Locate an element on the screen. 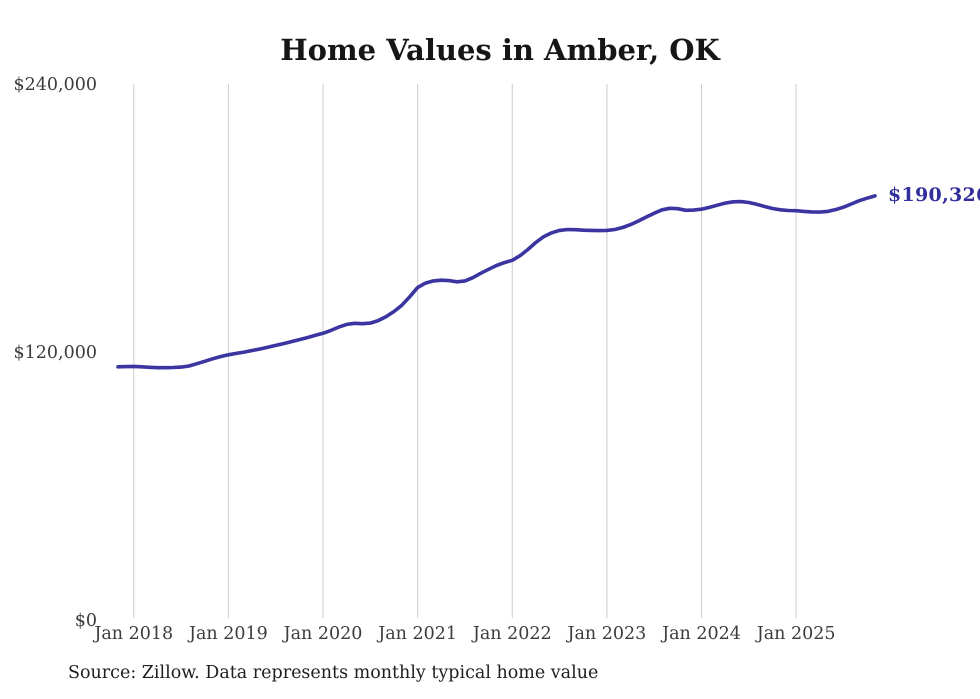 Image resolution: width=980 pixels, height=699 pixels. x-tick-label: Jan 2024 is located at coordinates (701, 634).